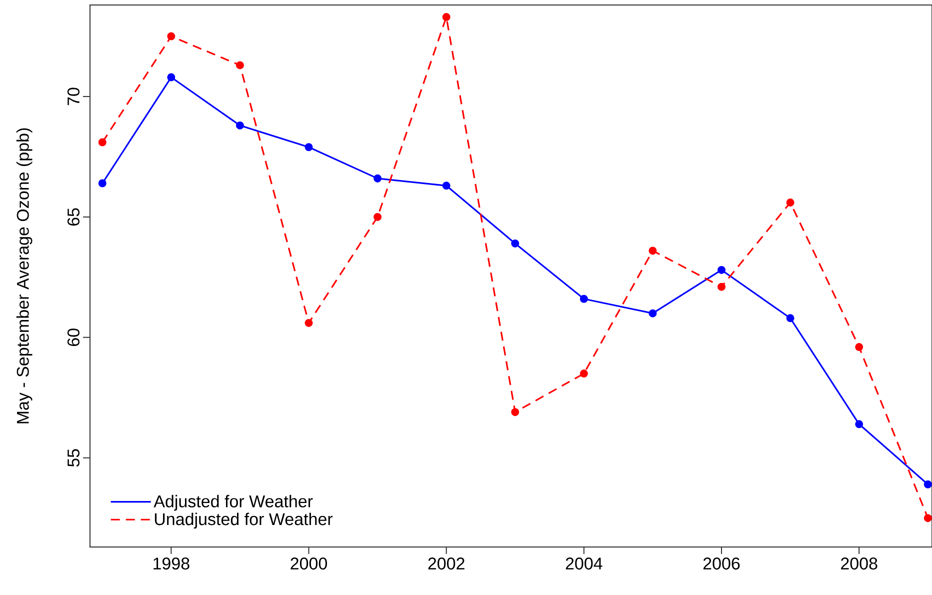 This screenshot has width=932, height=595. Describe the element at coordinates (73, 217) in the screenshot. I see `y-tick-label: 65` at that location.